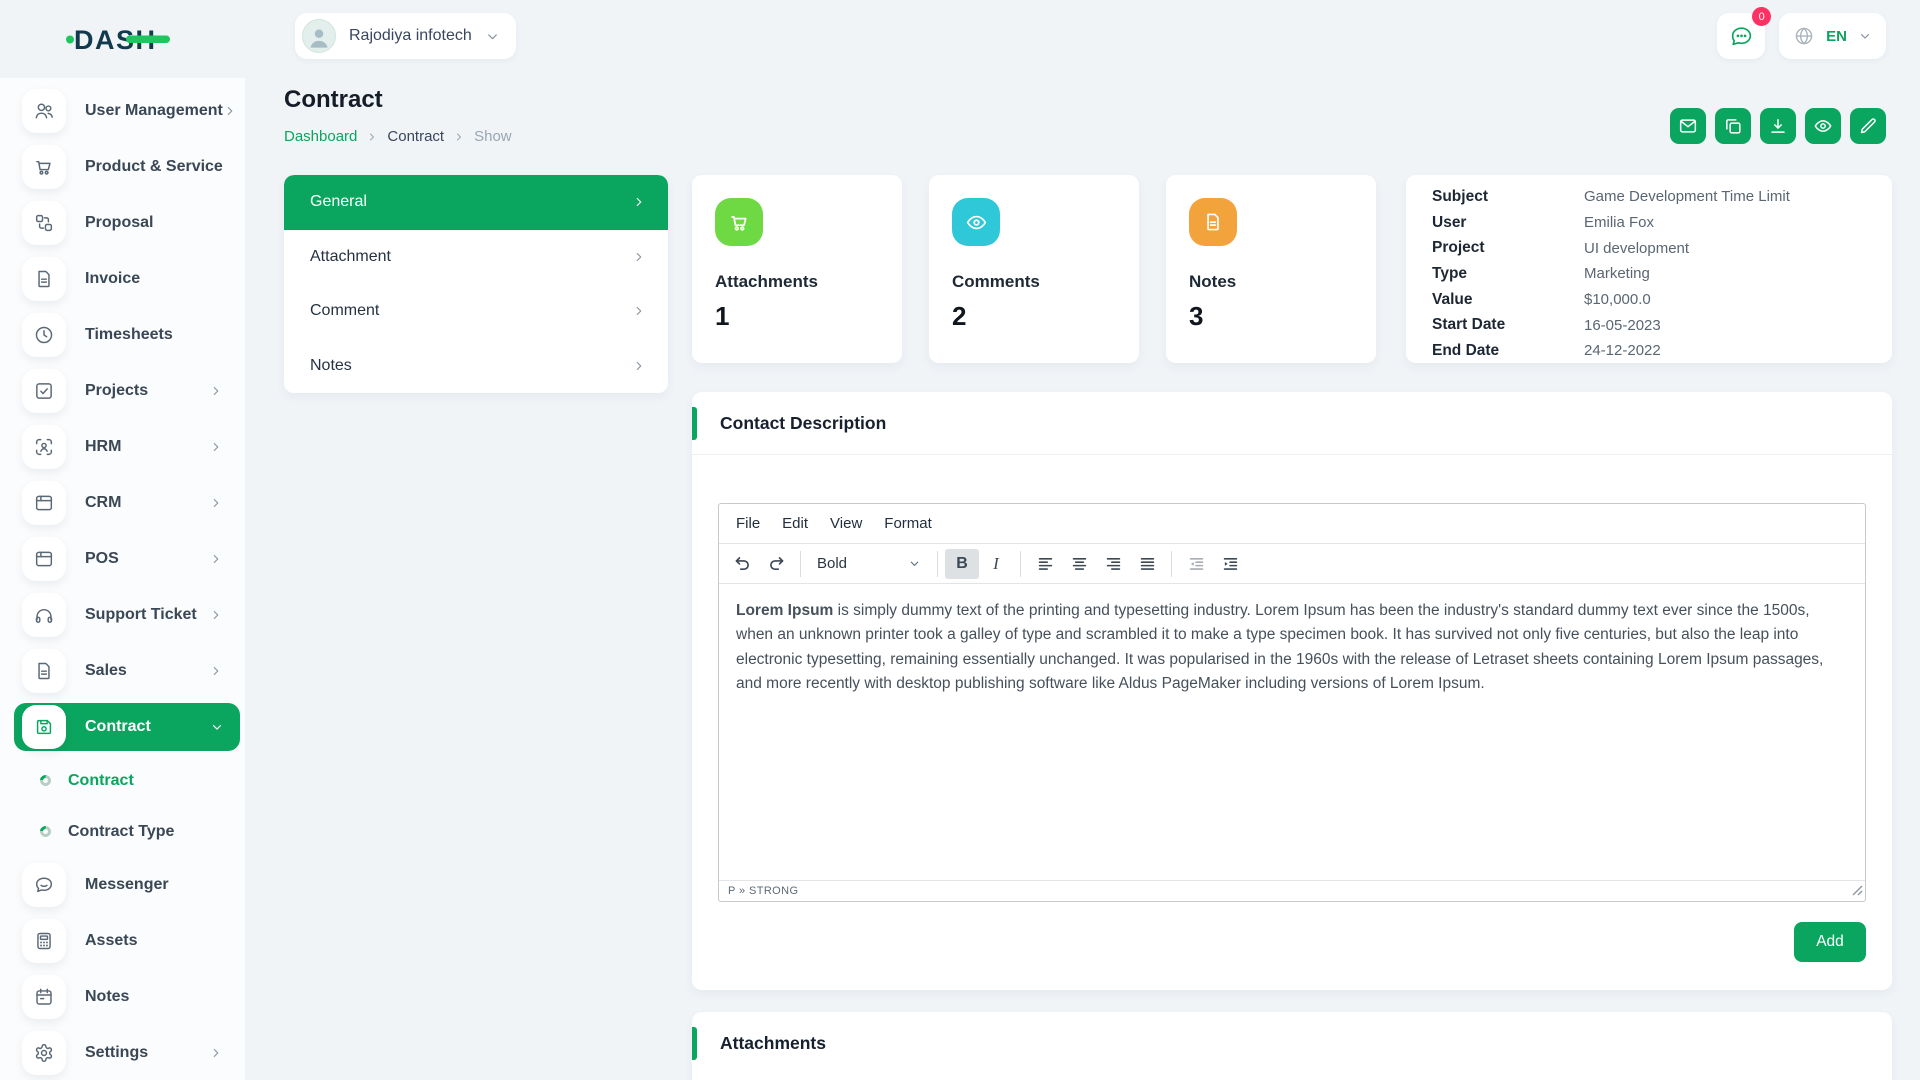 The width and height of the screenshot is (1920, 1080). I want to click on justify-icon, so click(1147, 564).